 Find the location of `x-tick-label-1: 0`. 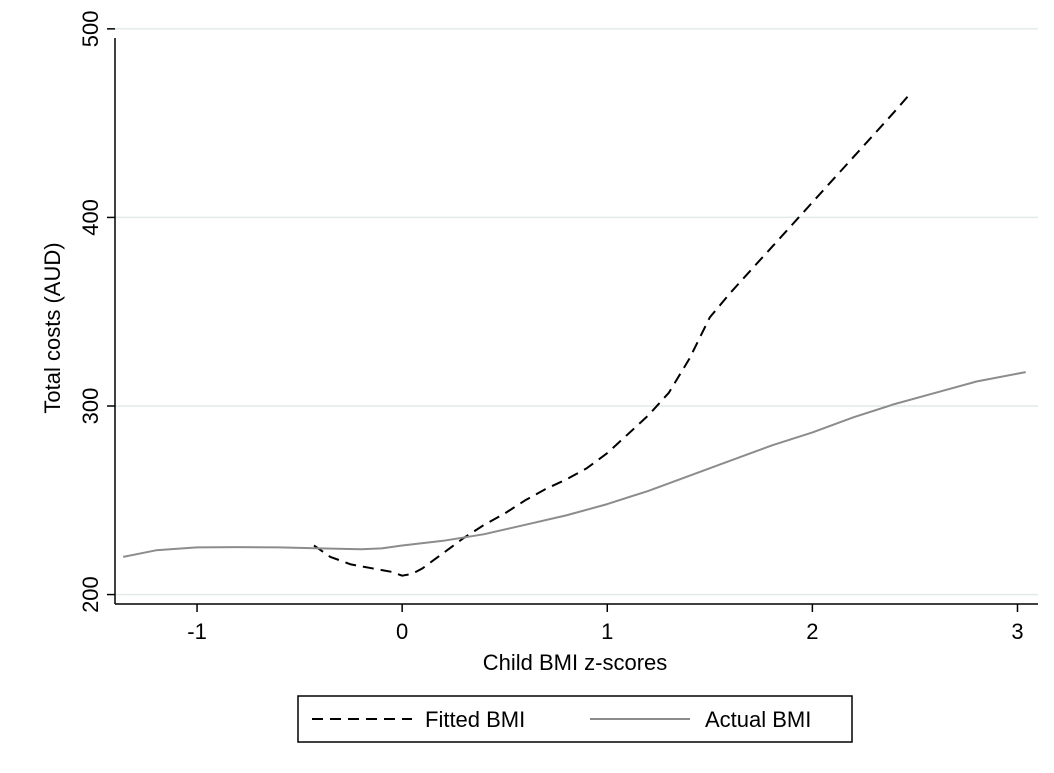

x-tick-label-1: 0 is located at coordinates (402, 631).